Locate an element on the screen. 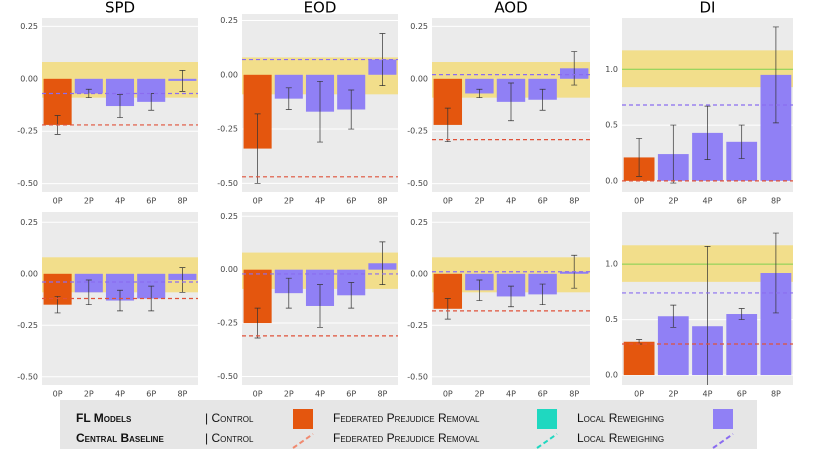 This screenshot has width=830, height=453. panel: 0.25 0.00 -0.25 -0.50 0P 2P 4P 6P 8P SPD is located at coordinates (107, 103).